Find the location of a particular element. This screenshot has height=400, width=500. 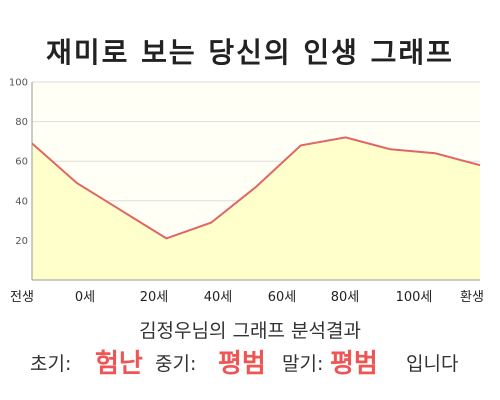

page-title: 재미로 보는 당신의 인생 그래프 is located at coordinates (250, 52).